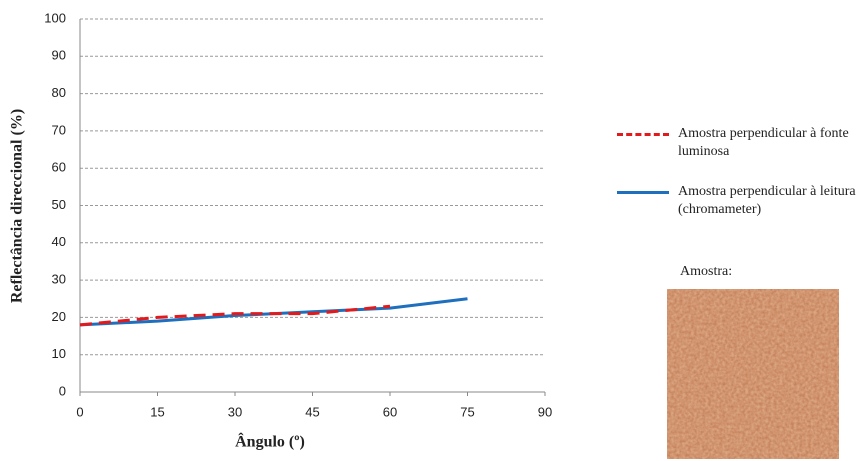 Image resolution: width=866 pixels, height=461 pixels. I want to click on y-tick-label: 10, so click(59, 353).